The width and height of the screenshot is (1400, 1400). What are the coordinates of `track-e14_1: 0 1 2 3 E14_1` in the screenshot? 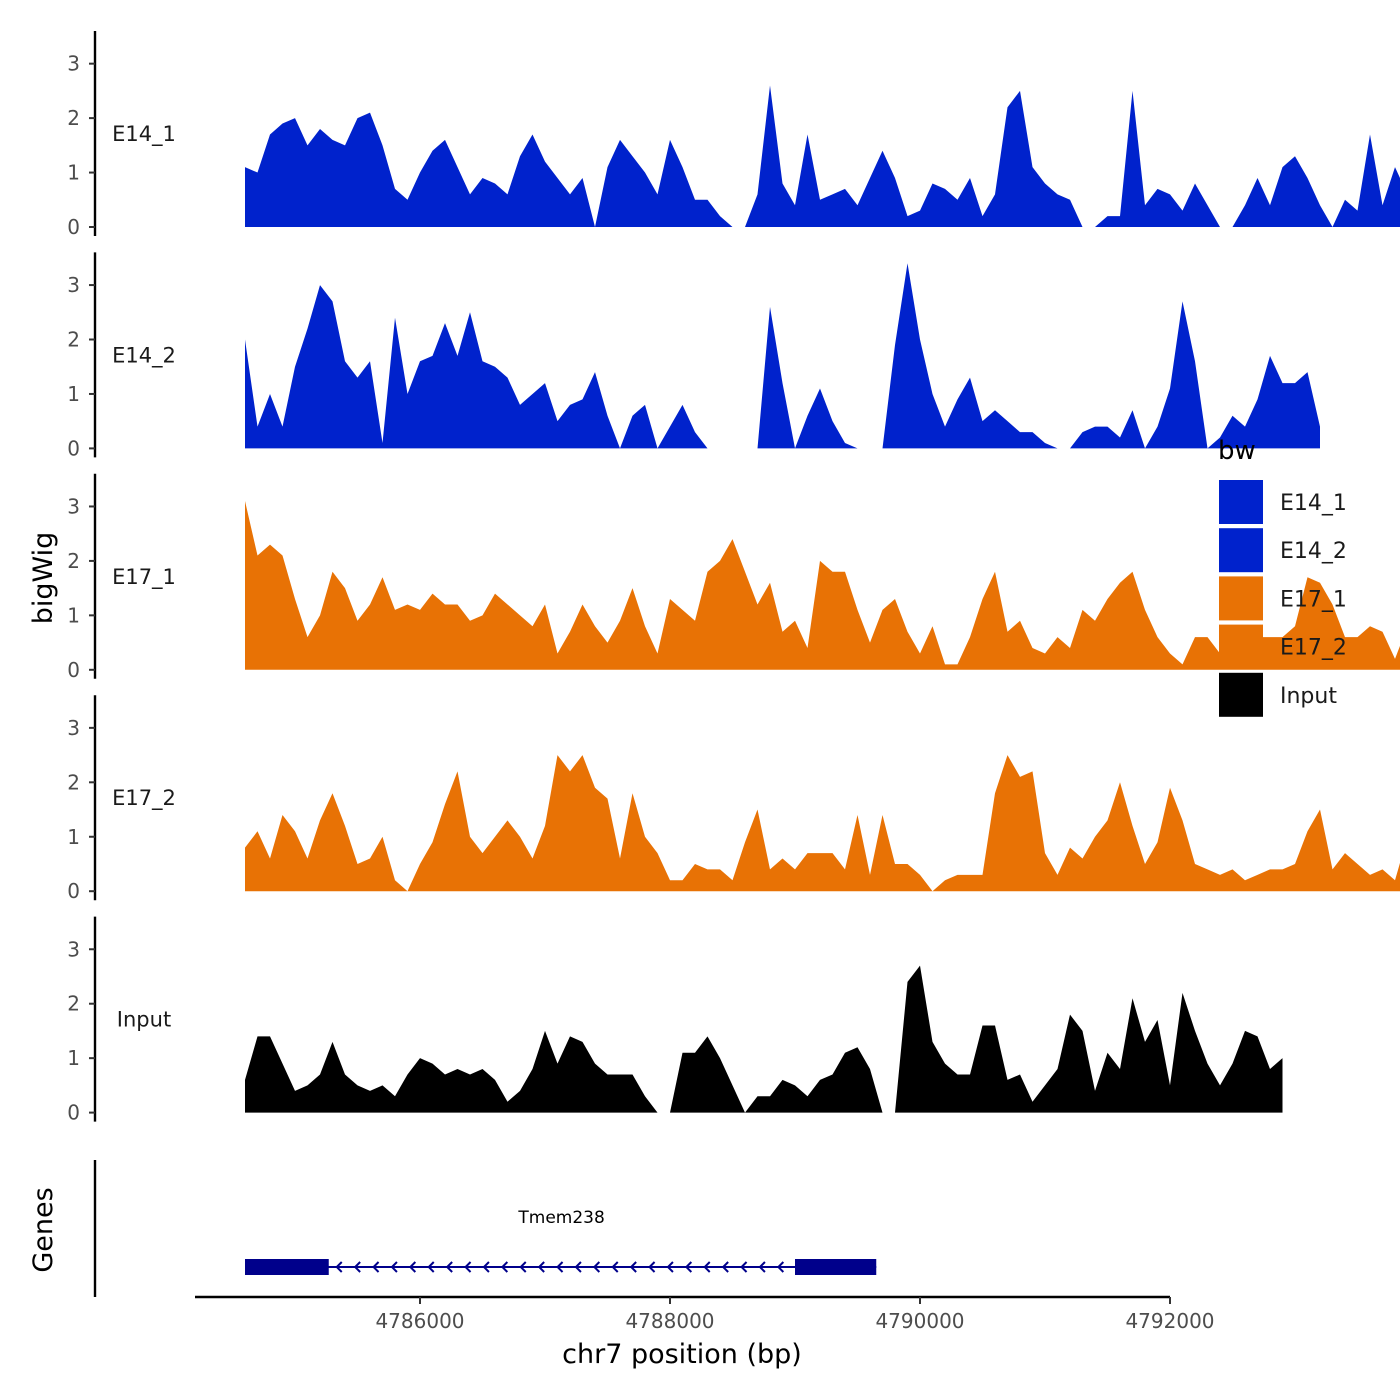 It's located at (733, 135).